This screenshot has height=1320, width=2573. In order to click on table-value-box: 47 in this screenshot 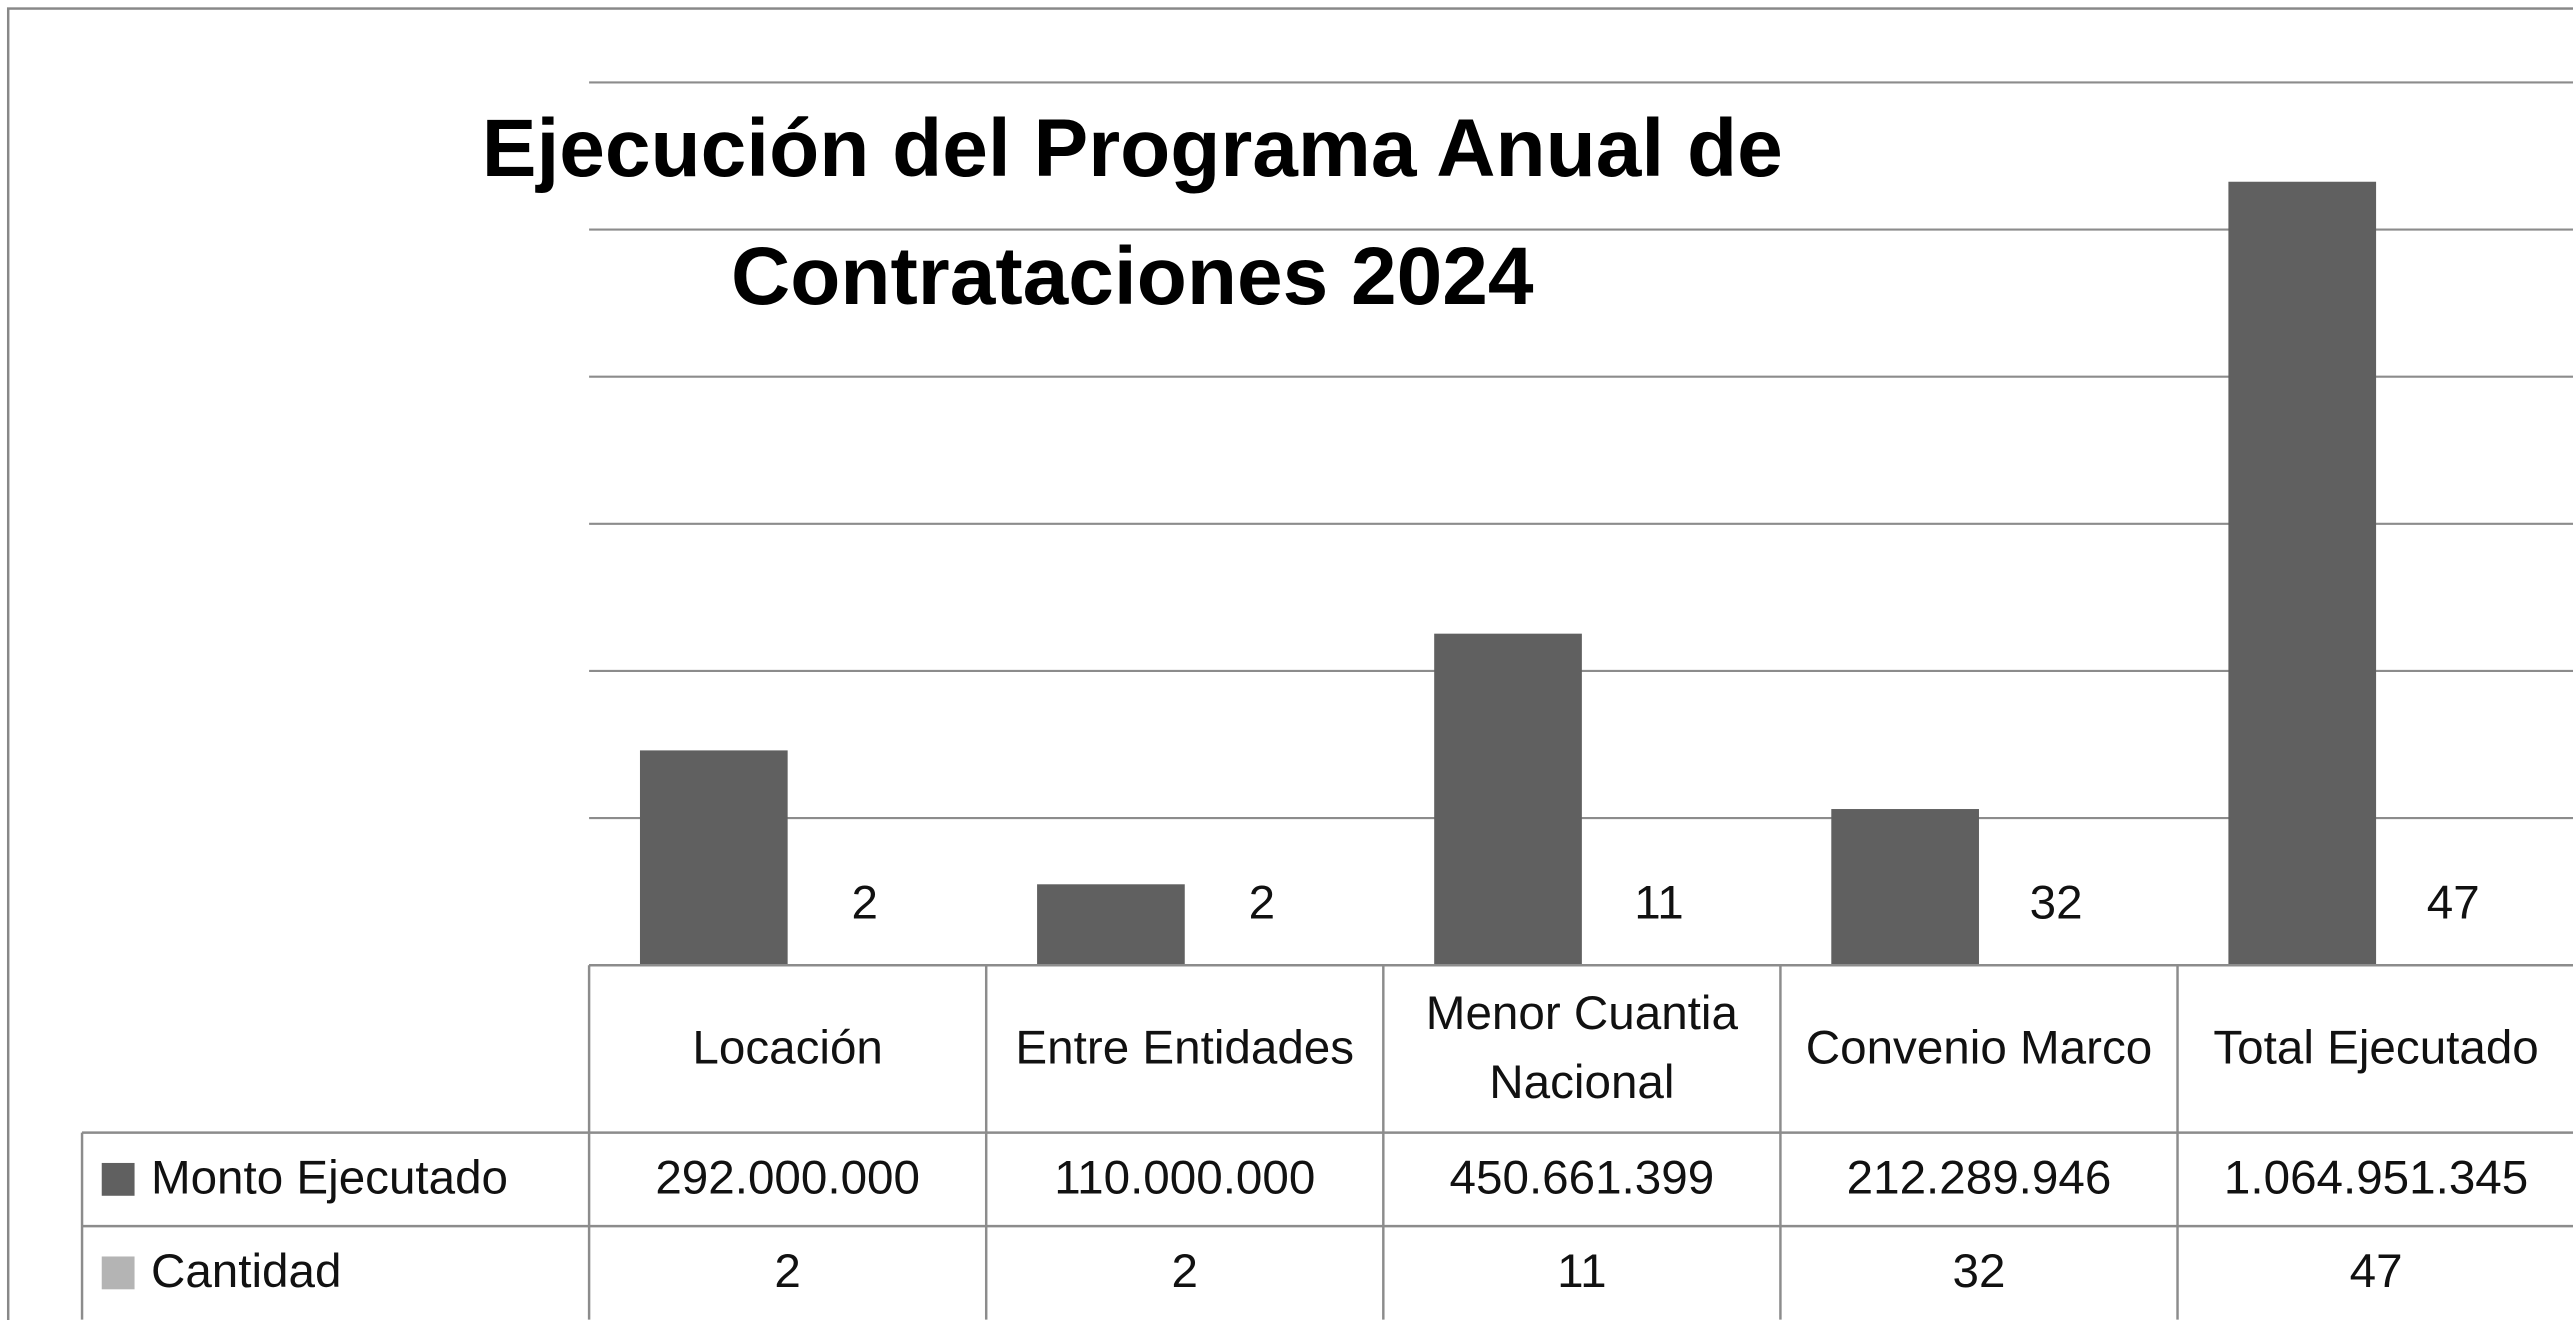, I will do `click(2376, 1273)`.